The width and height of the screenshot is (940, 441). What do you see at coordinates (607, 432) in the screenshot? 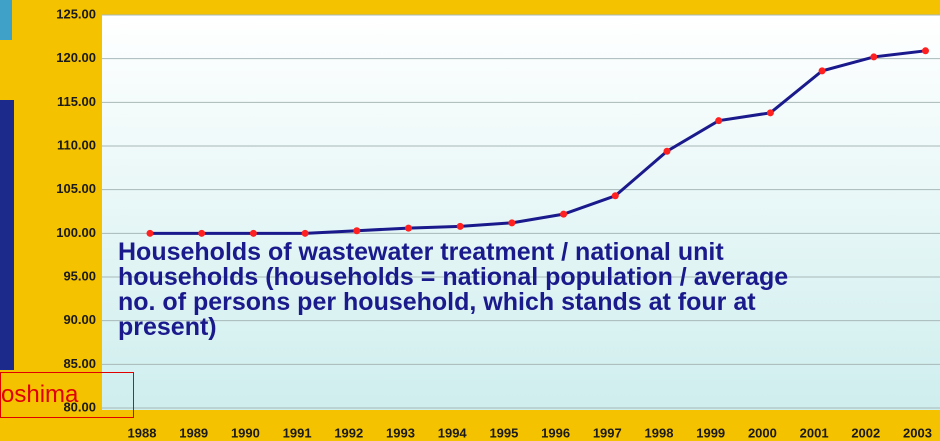
I see `x-tick-label: 1997` at bounding box center [607, 432].